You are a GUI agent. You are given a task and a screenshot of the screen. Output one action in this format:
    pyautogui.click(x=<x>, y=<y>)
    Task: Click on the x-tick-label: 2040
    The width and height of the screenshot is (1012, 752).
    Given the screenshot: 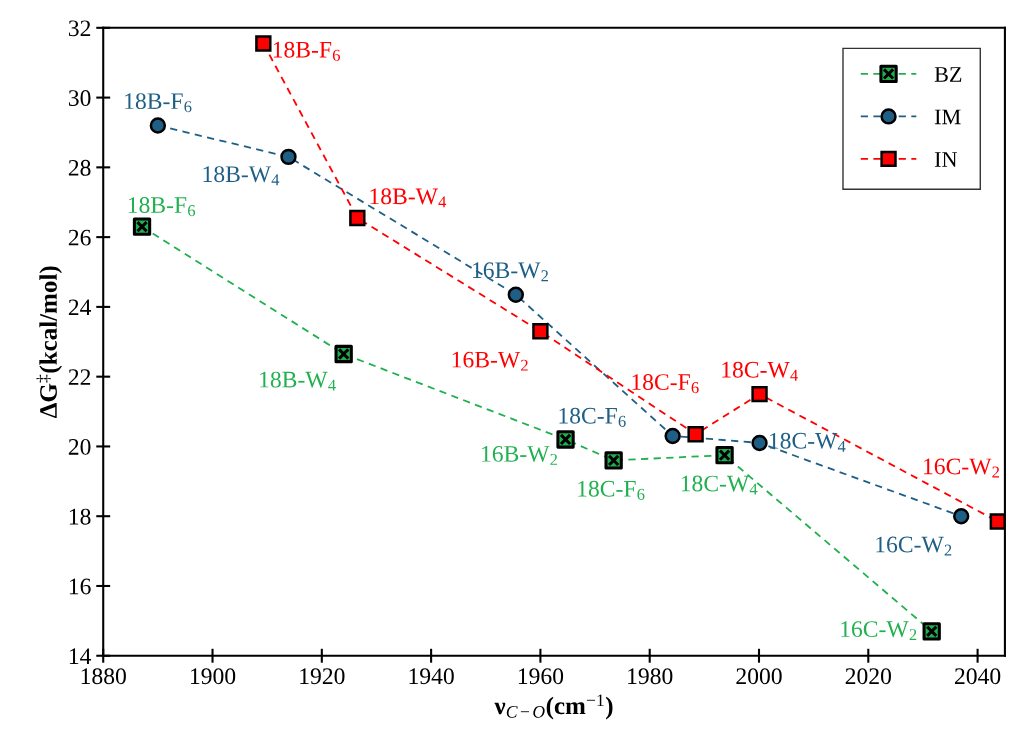 What is the action you would take?
    pyautogui.click(x=978, y=676)
    